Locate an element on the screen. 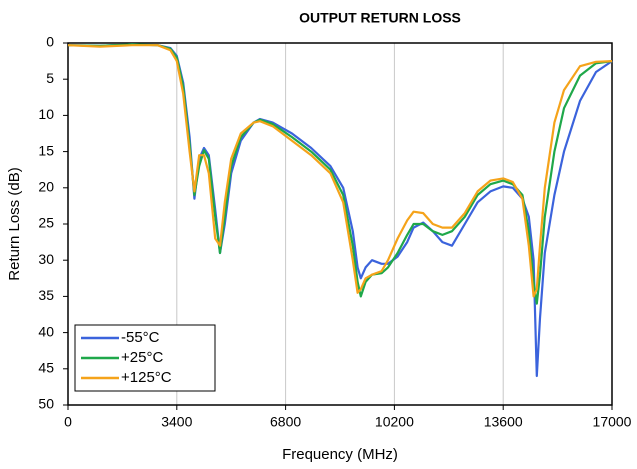 The image size is (637, 469). chart-title: OUTPUT RETURN LOSS is located at coordinates (380, 18).